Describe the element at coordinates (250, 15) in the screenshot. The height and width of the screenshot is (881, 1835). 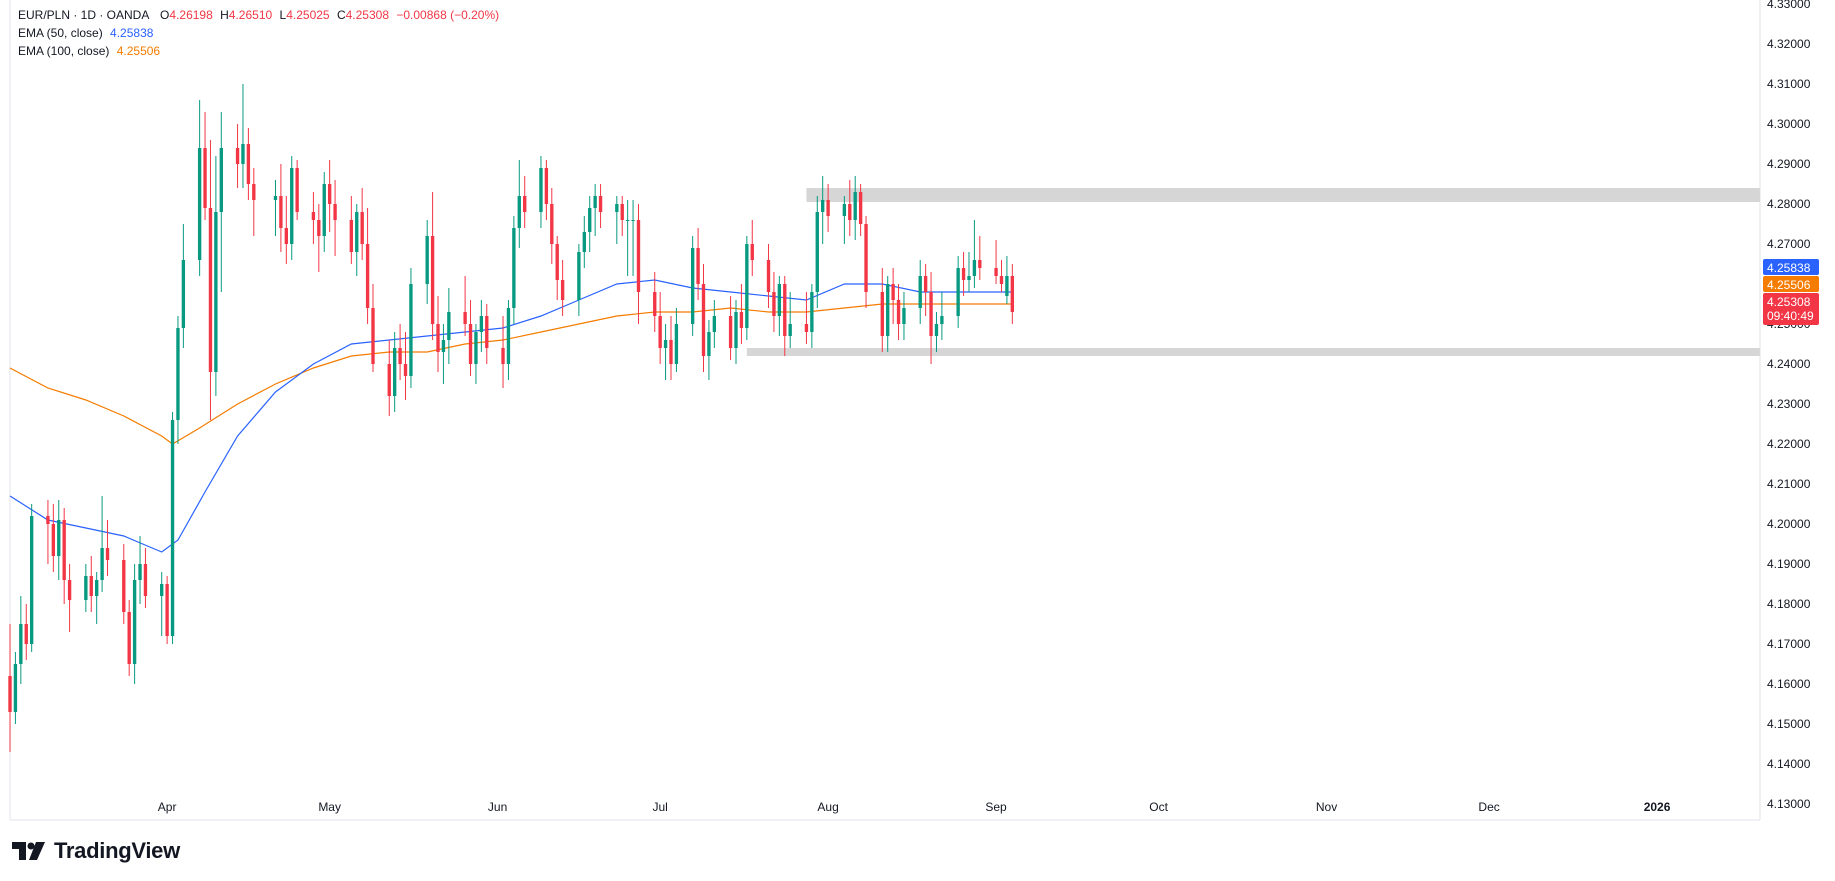
I see `high-value: 4.26510` at that location.